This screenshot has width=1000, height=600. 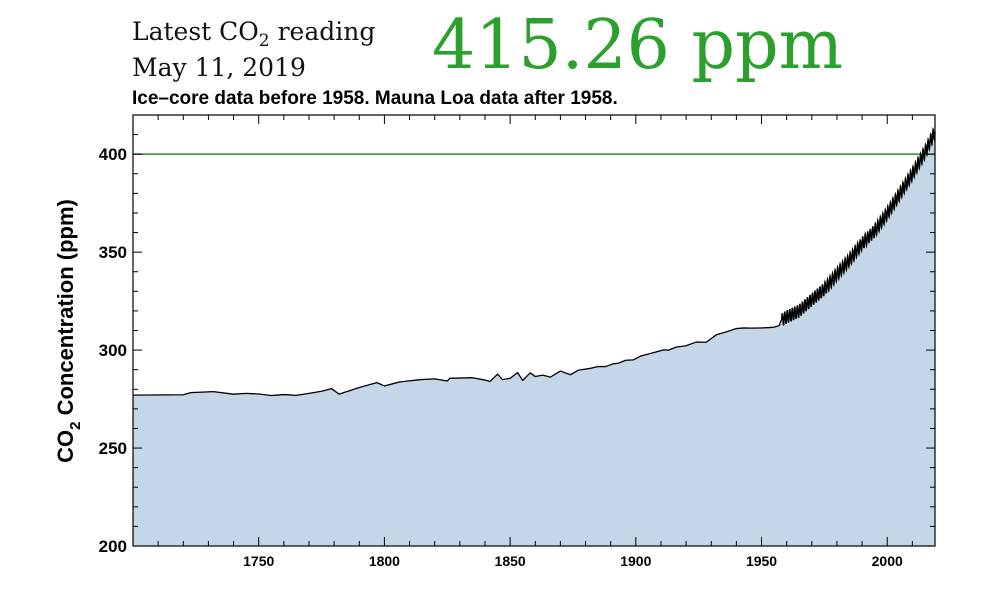 What do you see at coordinates (113, 448) in the screenshot?
I see `y-tick-label: 250` at bounding box center [113, 448].